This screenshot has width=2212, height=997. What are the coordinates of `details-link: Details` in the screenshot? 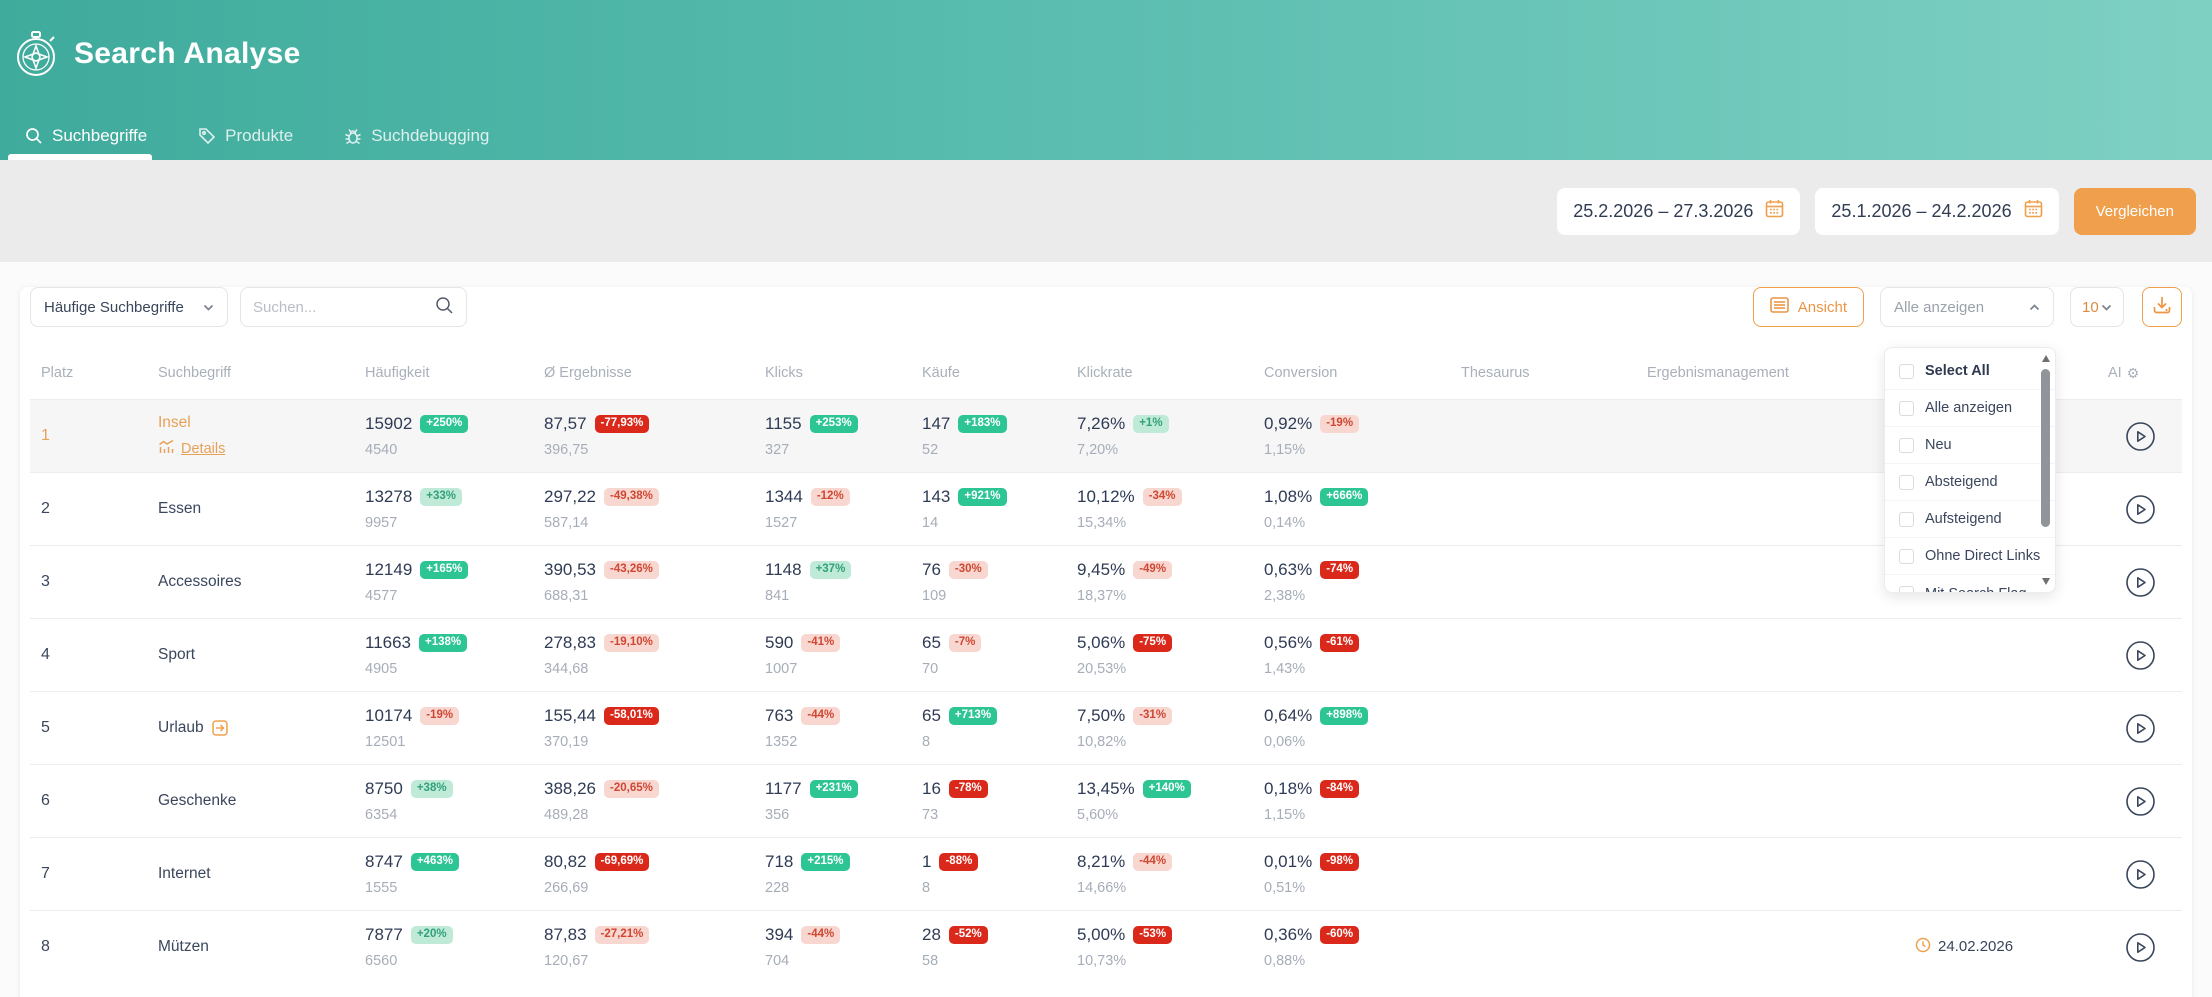 It's located at (261, 449).